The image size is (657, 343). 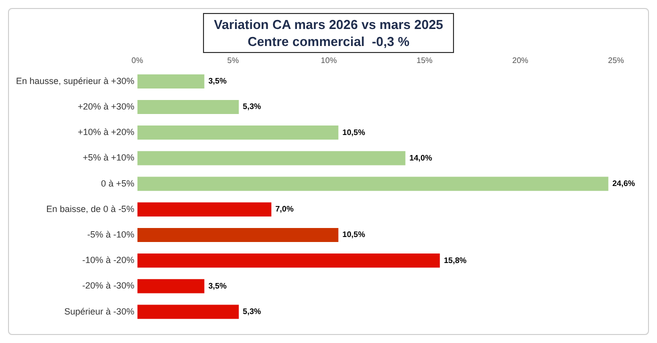 I want to click on x-tick-label: 5%, so click(x=233, y=61).